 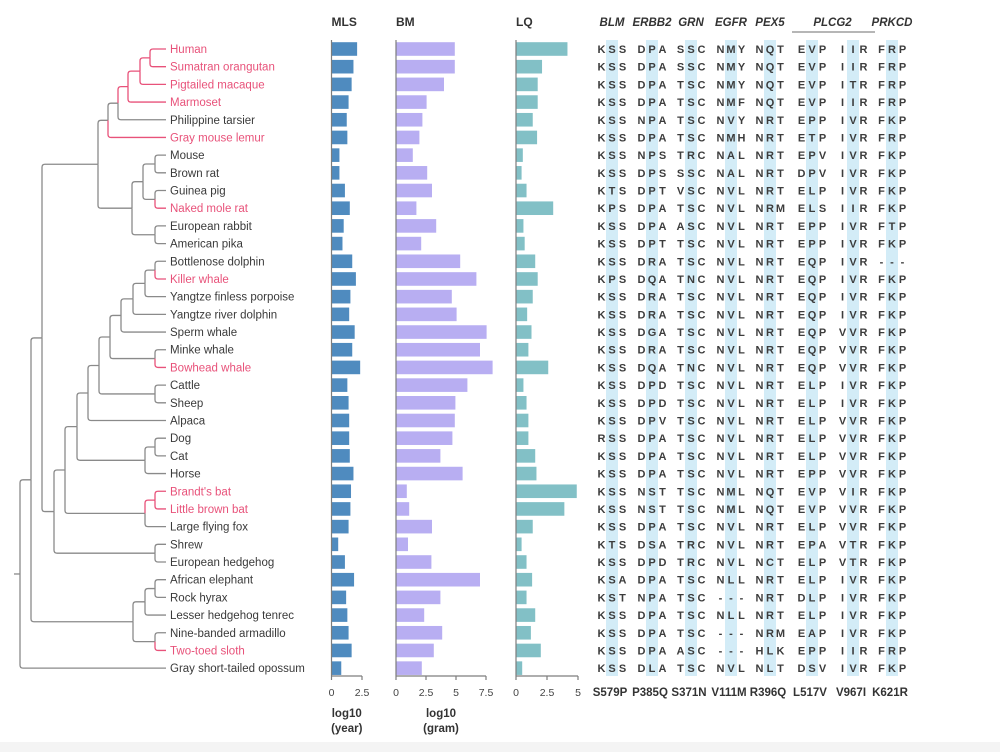 What do you see at coordinates (211, 227) in the screenshot?
I see `species-label: European rabbit` at bounding box center [211, 227].